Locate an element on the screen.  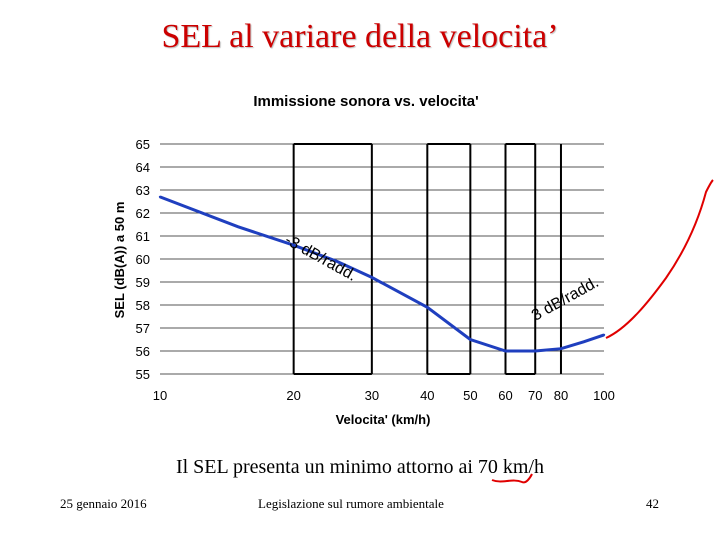
chart-title: Immissione sonora vs. velocita' is located at coordinates (365, 101).